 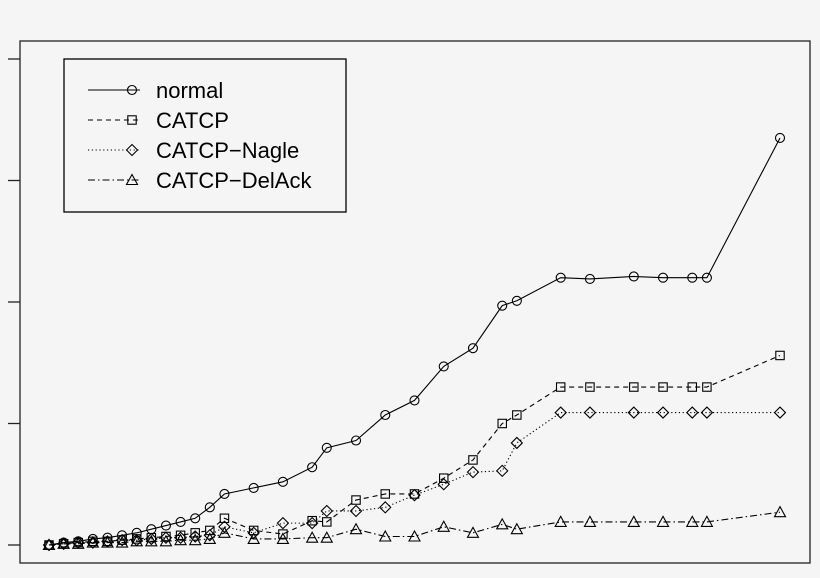 What do you see at coordinates (234, 180) in the screenshot?
I see `legend-label-3: CATCP−DelAck` at bounding box center [234, 180].